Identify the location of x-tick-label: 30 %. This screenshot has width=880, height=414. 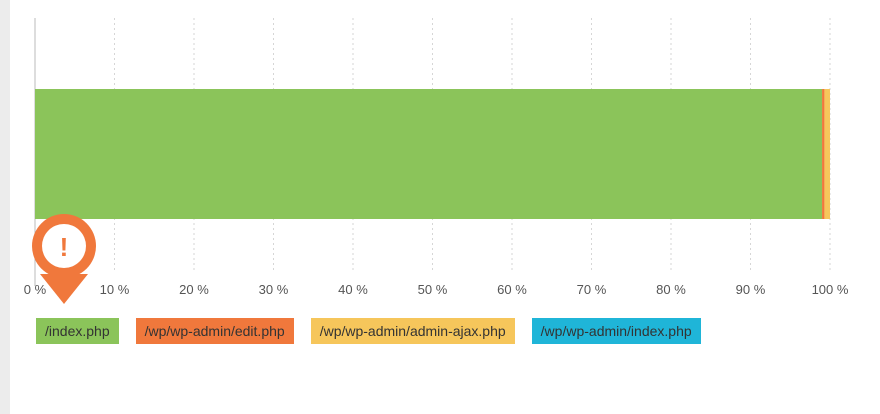
(274, 289).